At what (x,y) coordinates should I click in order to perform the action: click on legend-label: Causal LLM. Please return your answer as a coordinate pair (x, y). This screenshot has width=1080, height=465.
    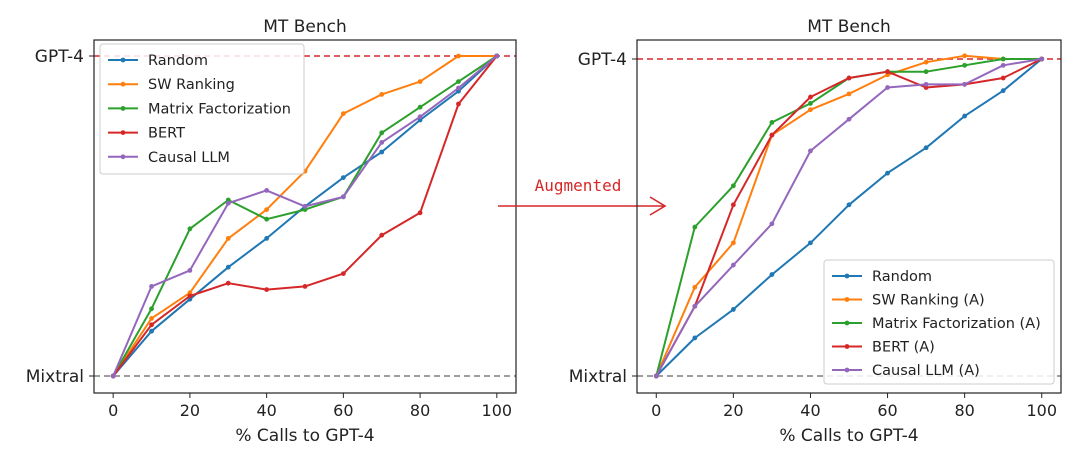
    Looking at the image, I should click on (189, 158).